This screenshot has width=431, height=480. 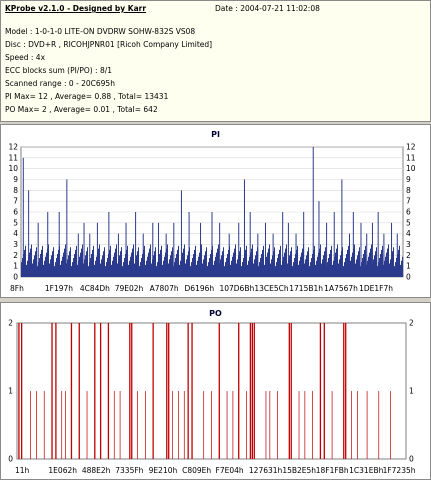 What do you see at coordinates (411, 323) in the screenshot?
I see `po-y-tick-label-right: 2` at bounding box center [411, 323].